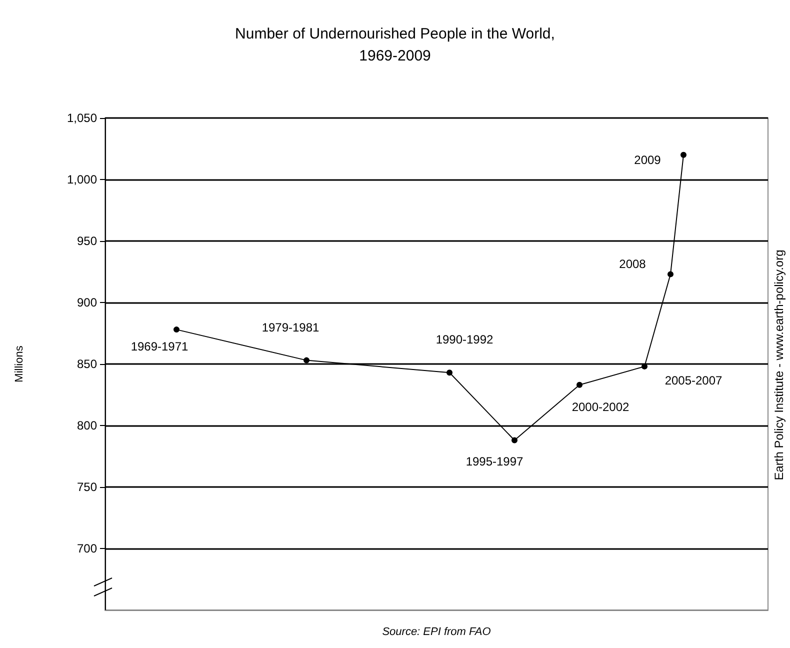  Describe the element at coordinates (20, 363) in the screenshot. I see `y-axis-title: Millions` at that location.